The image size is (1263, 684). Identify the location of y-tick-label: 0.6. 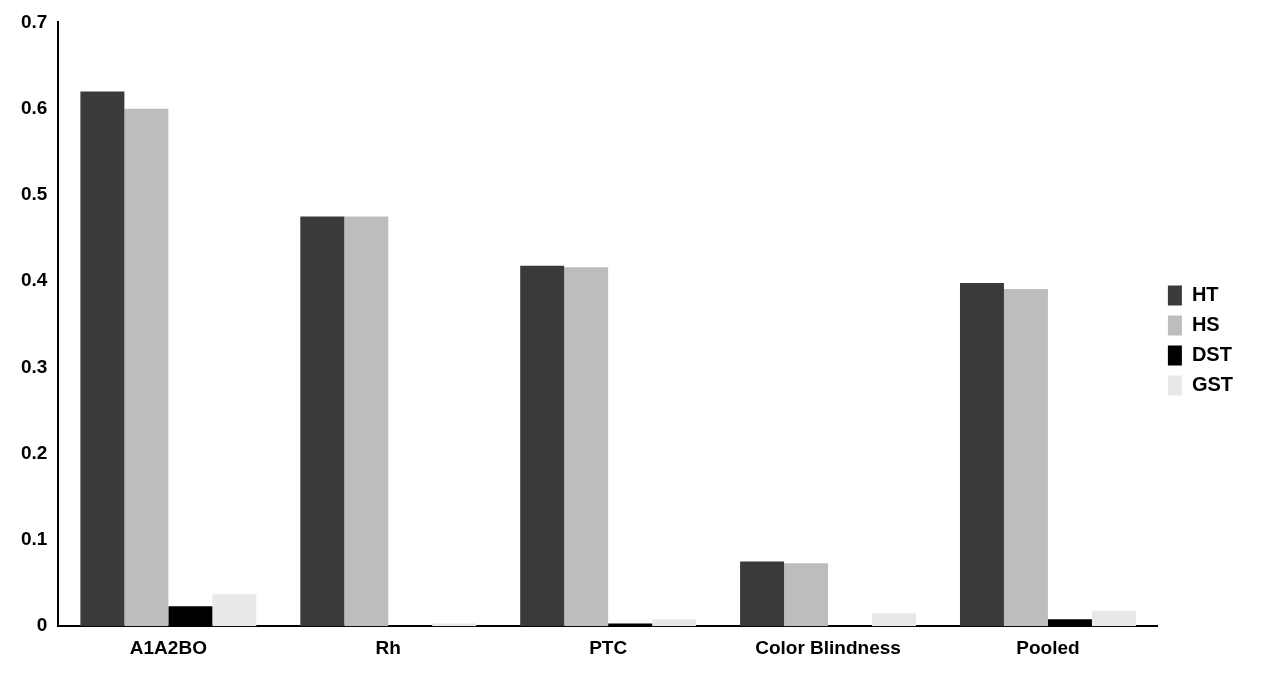
(34, 107).